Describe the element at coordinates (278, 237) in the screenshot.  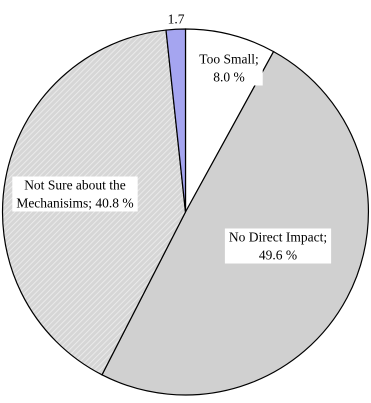
I see `pie-slice-label-text: No Direct Impact;` at that location.